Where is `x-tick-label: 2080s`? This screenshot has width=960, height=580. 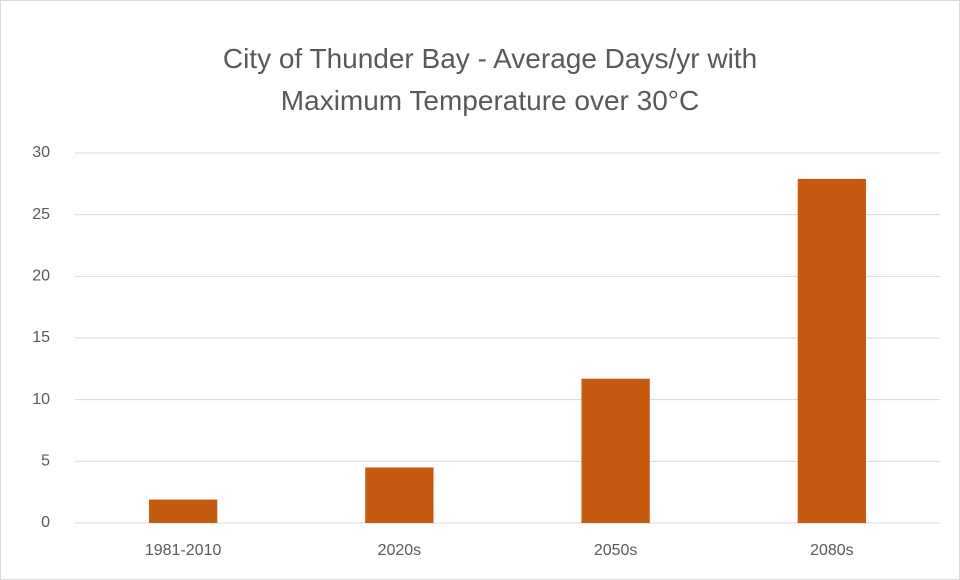 x-tick-label: 2080s is located at coordinates (832, 550).